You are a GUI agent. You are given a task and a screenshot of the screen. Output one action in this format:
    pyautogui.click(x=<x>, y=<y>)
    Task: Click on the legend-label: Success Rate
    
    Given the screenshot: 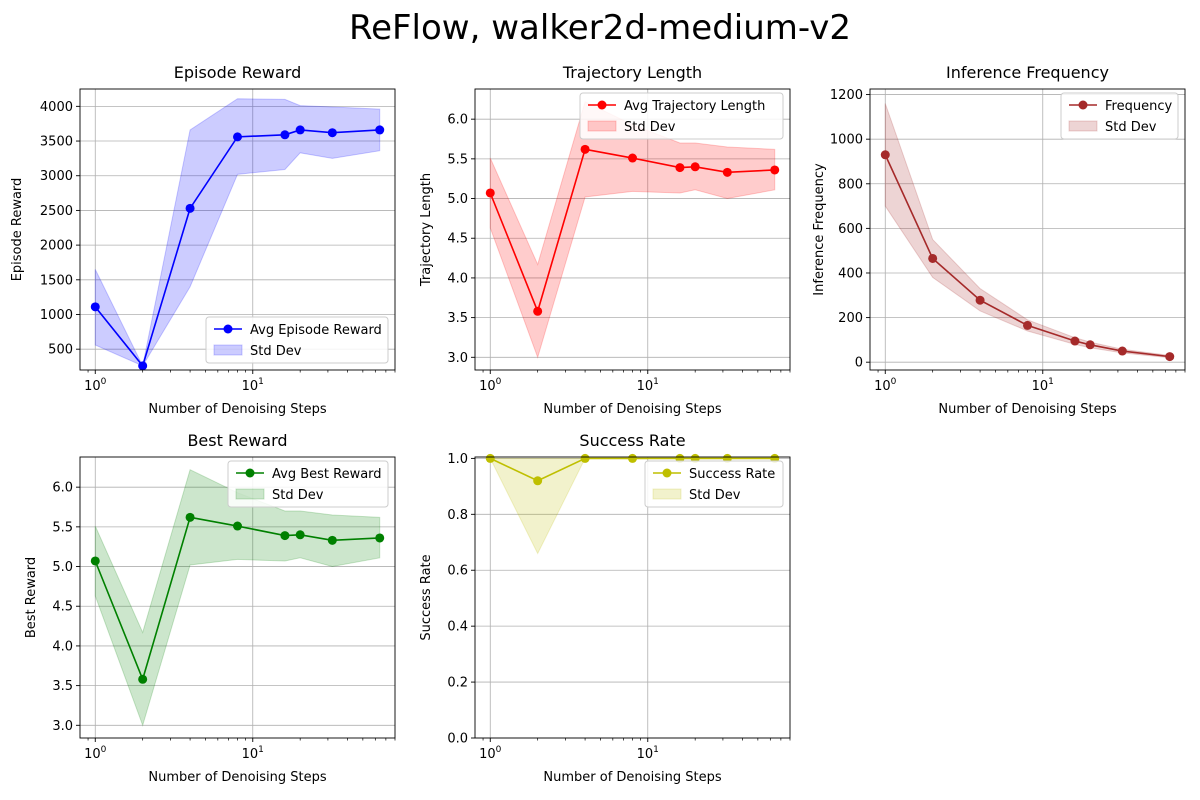 What is the action you would take?
    pyautogui.click(x=732, y=474)
    